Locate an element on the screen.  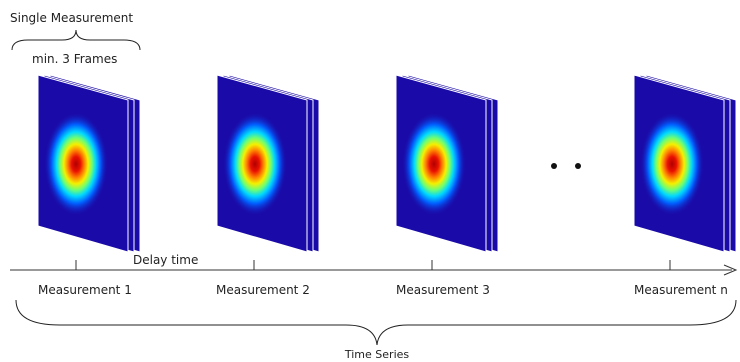
measurement-label: Measurement n is located at coordinates (681, 290).